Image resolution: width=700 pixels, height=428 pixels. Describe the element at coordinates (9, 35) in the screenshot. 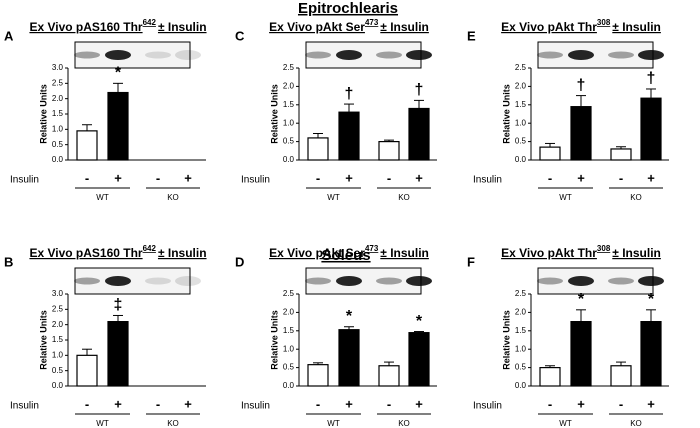

I see `panel-letter: A` at that location.